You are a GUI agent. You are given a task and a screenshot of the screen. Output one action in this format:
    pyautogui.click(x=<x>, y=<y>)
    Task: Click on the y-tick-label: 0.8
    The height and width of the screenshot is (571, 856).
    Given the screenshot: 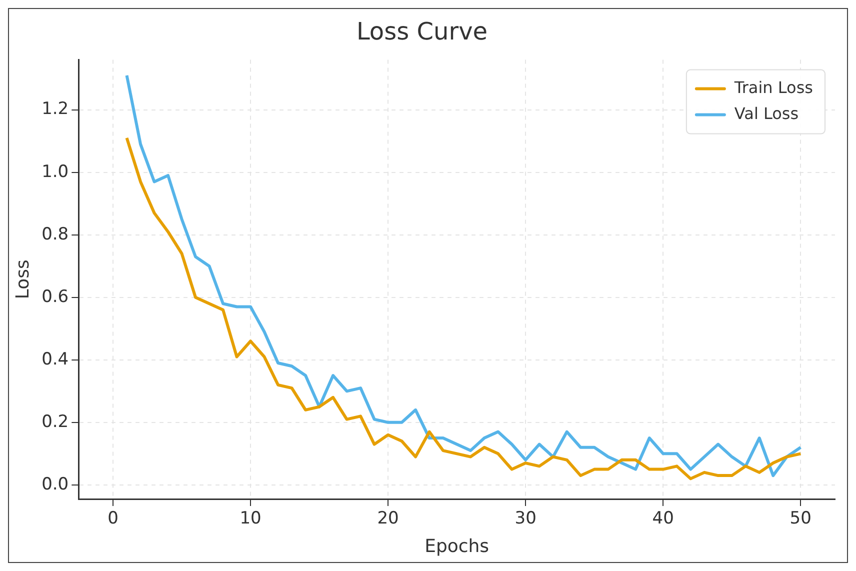 What is the action you would take?
    pyautogui.click(x=55, y=234)
    